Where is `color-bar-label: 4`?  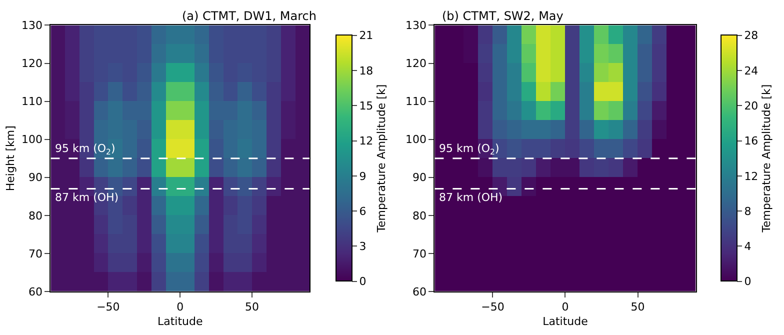
color-bar-label: 4 is located at coordinates (748, 247).